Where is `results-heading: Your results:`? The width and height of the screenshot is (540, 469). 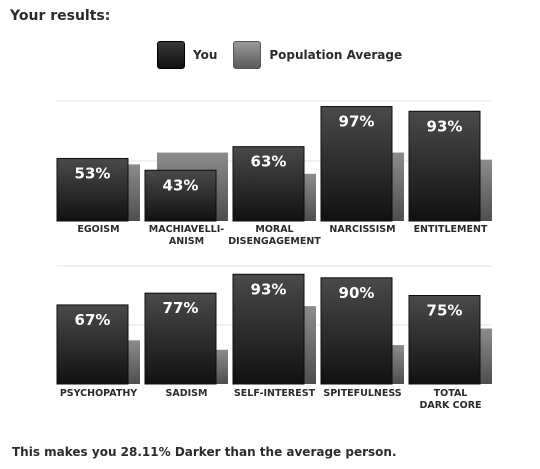 results-heading: Your results: is located at coordinates (60, 16).